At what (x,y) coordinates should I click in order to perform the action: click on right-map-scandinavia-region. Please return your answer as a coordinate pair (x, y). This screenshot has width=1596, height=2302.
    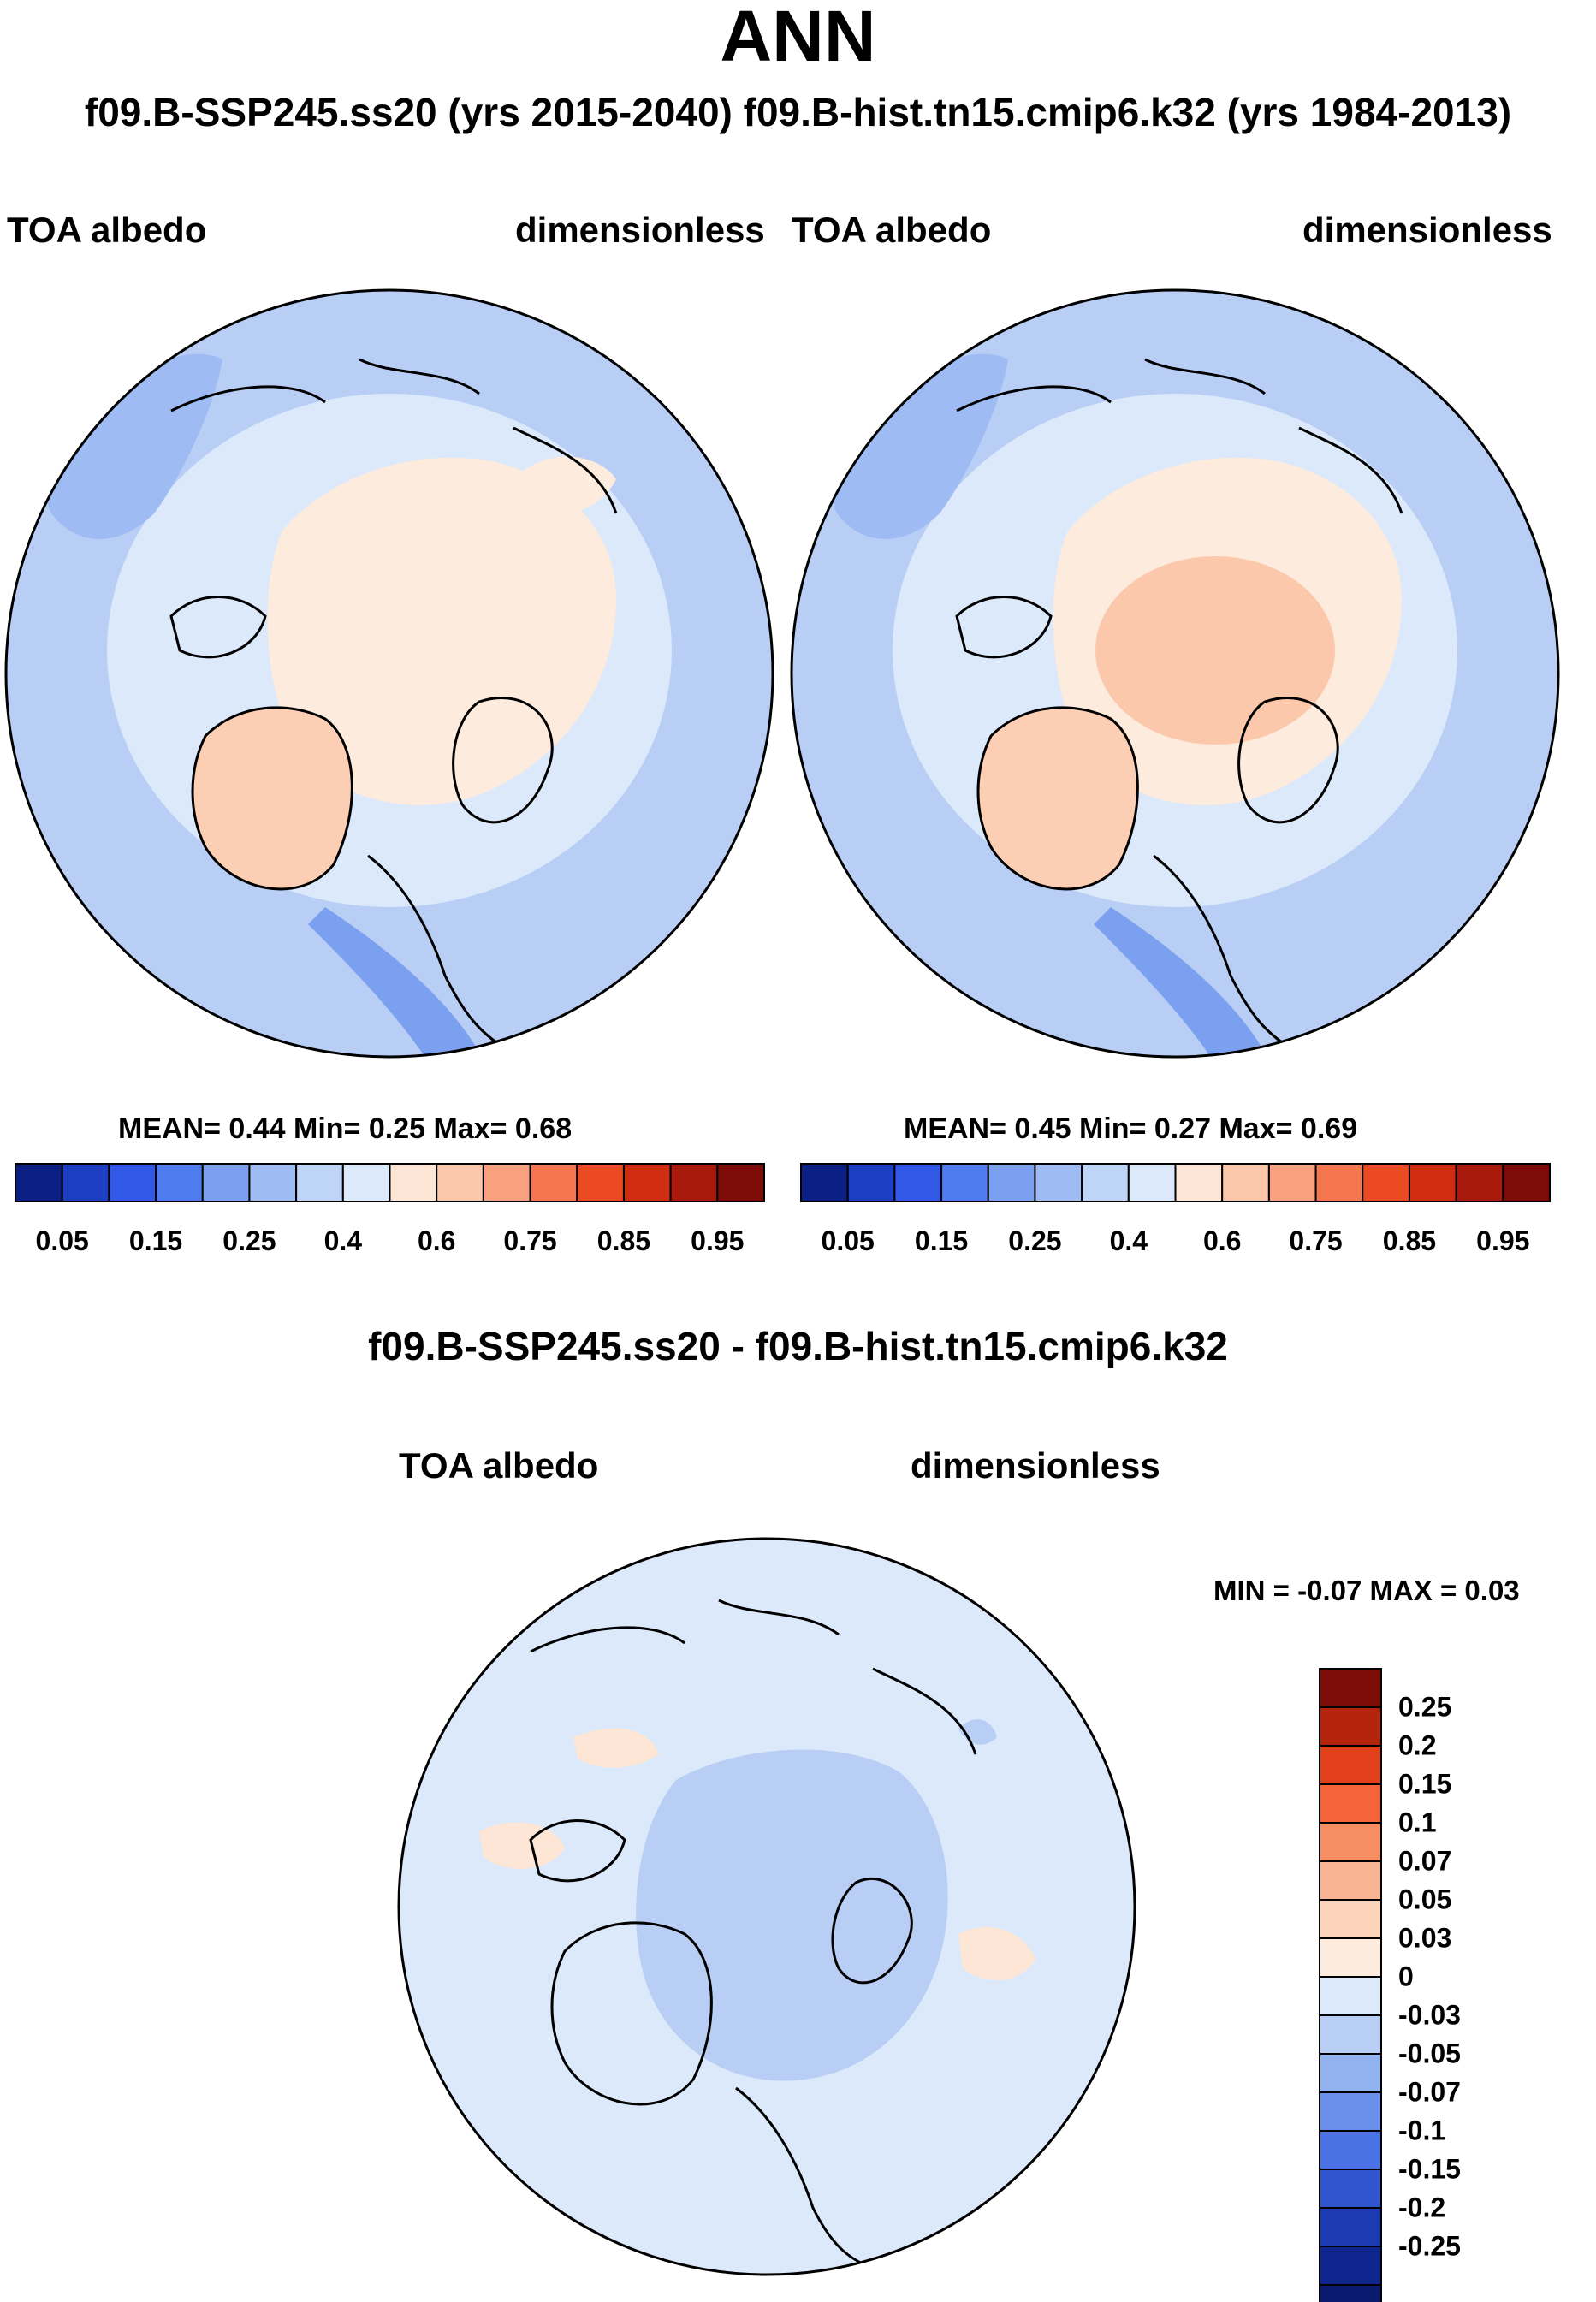
    Looking at the image, I should click on (1179, 982).